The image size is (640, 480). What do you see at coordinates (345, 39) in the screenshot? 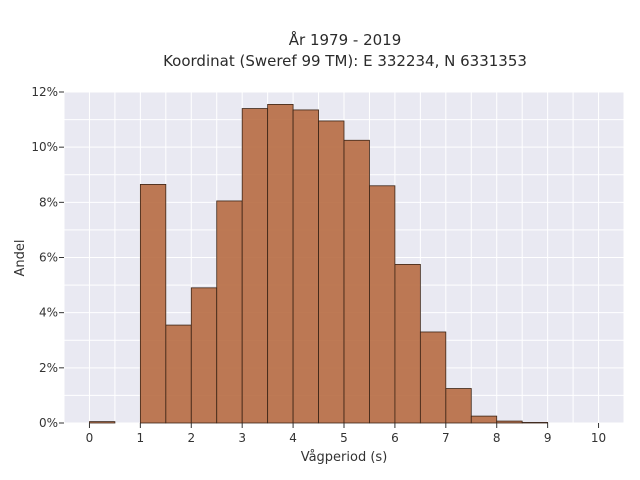
I see `chart-title-line1: År 1979 - 2019` at bounding box center [345, 39].